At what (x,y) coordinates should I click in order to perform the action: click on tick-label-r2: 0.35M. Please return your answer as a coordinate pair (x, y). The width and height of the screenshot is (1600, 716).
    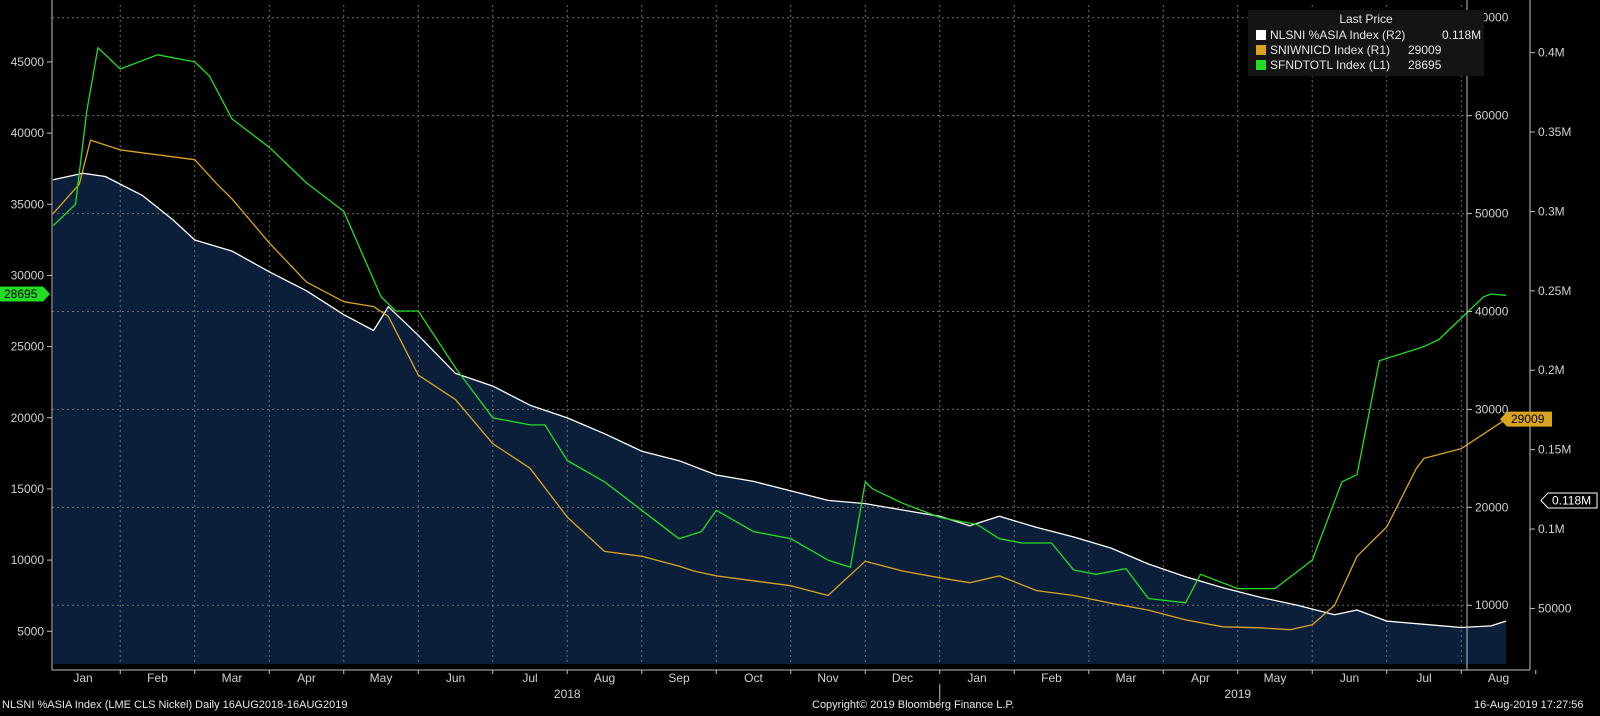
    Looking at the image, I should click on (1554, 132).